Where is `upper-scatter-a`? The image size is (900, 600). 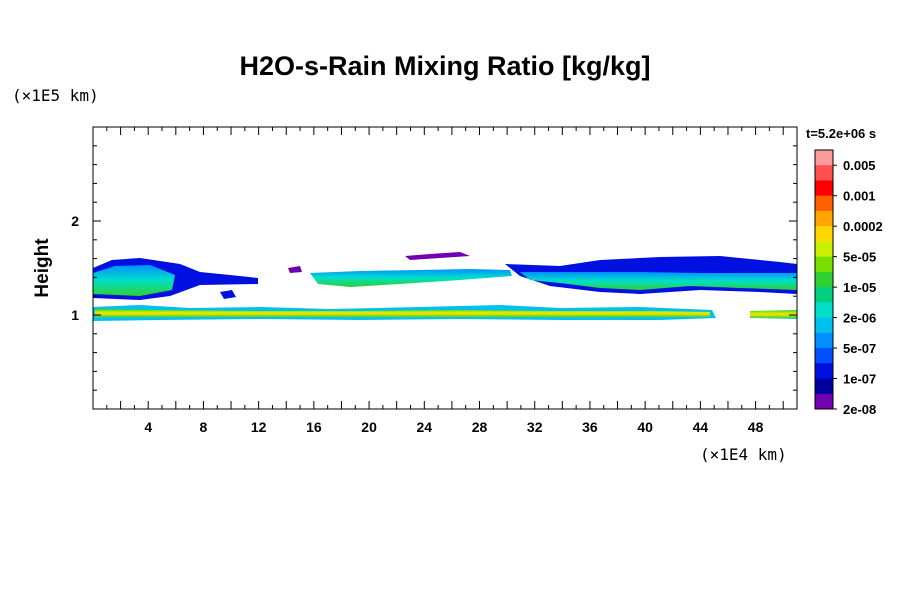
upper-scatter-a is located at coordinates (437, 256).